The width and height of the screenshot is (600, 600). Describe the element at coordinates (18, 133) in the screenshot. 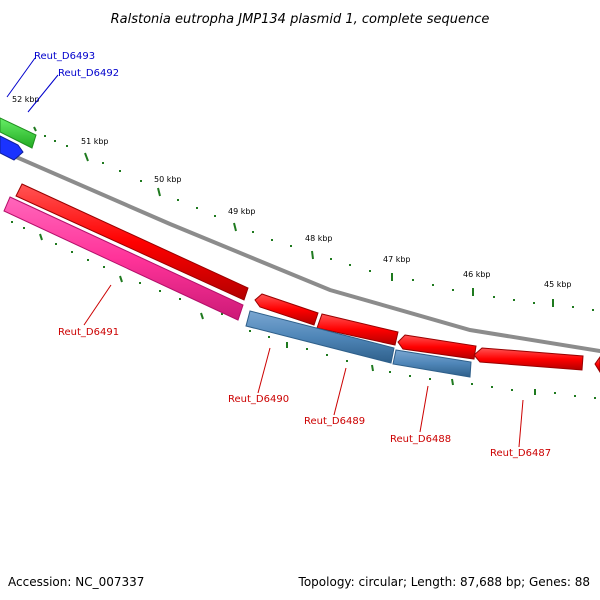

I see `gene-Reut_D6493` at that location.